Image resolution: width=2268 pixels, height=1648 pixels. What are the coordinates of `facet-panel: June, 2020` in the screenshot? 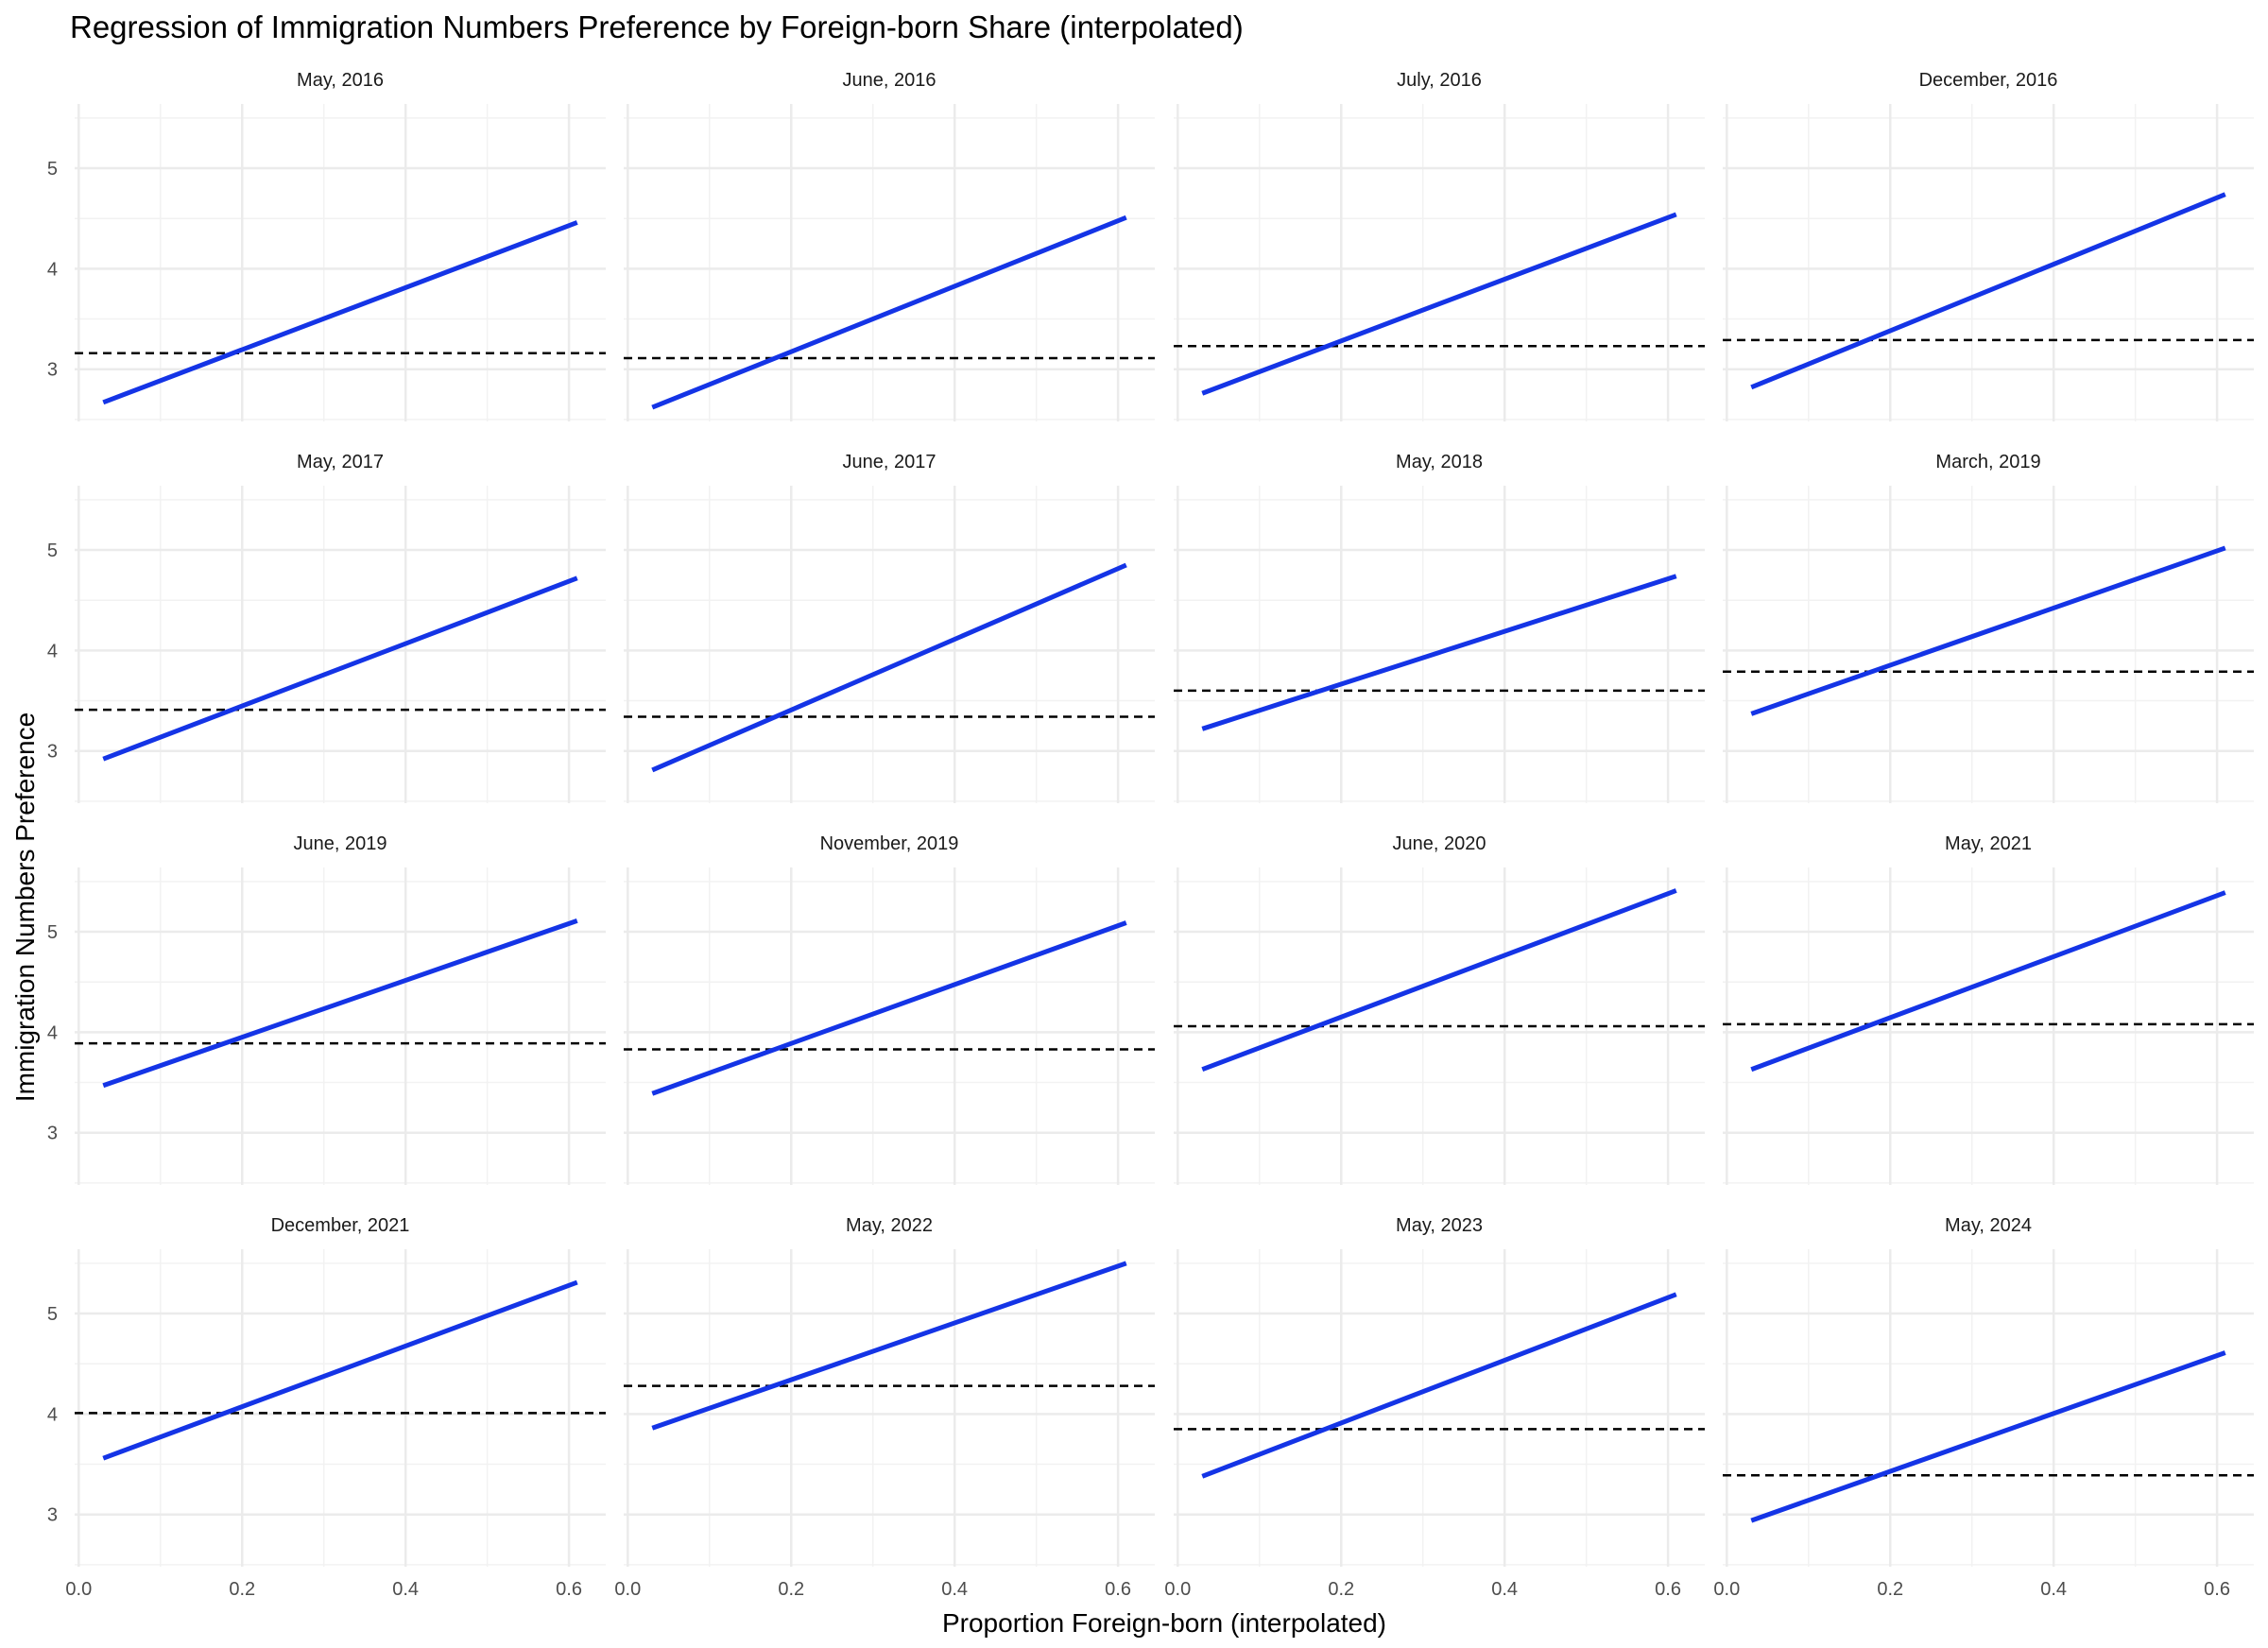 It's located at (1439, 1009).